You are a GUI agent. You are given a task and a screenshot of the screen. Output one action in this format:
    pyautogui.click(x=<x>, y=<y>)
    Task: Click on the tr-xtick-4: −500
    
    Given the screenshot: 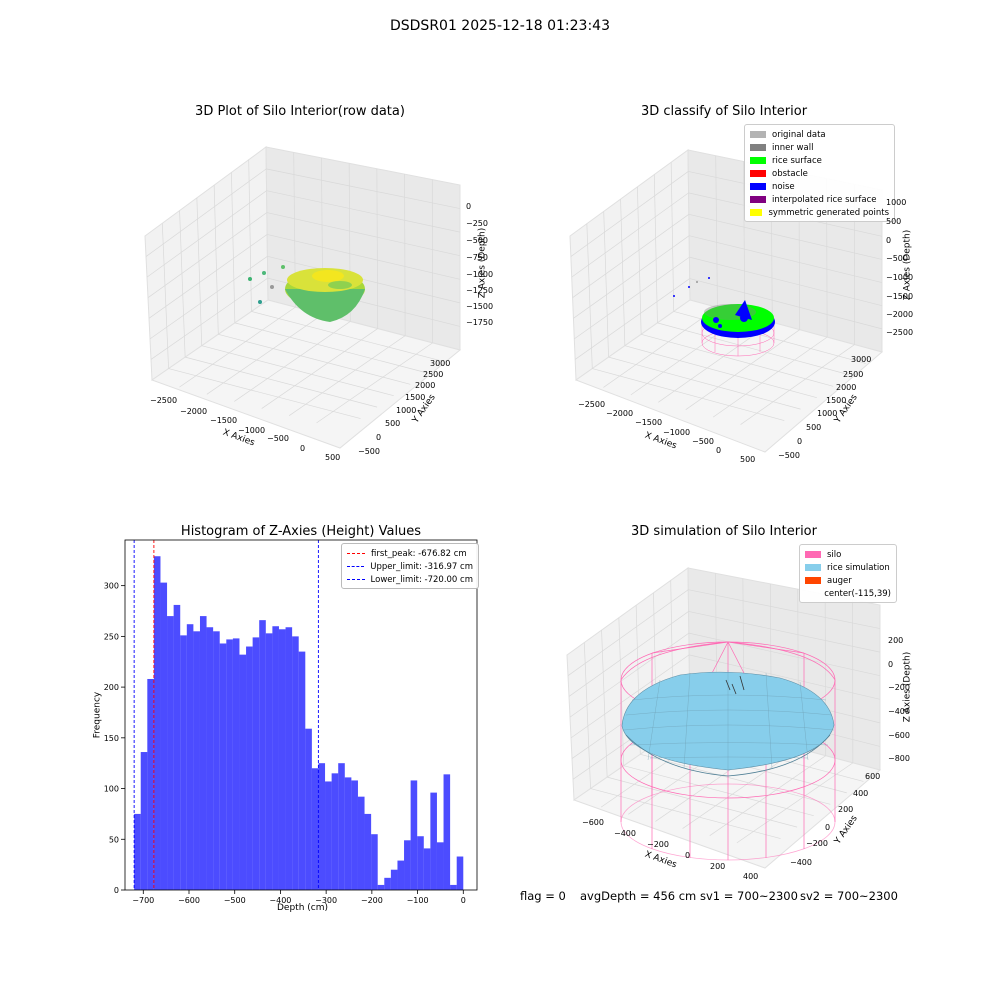 What is the action you would take?
    pyautogui.click(x=703, y=441)
    